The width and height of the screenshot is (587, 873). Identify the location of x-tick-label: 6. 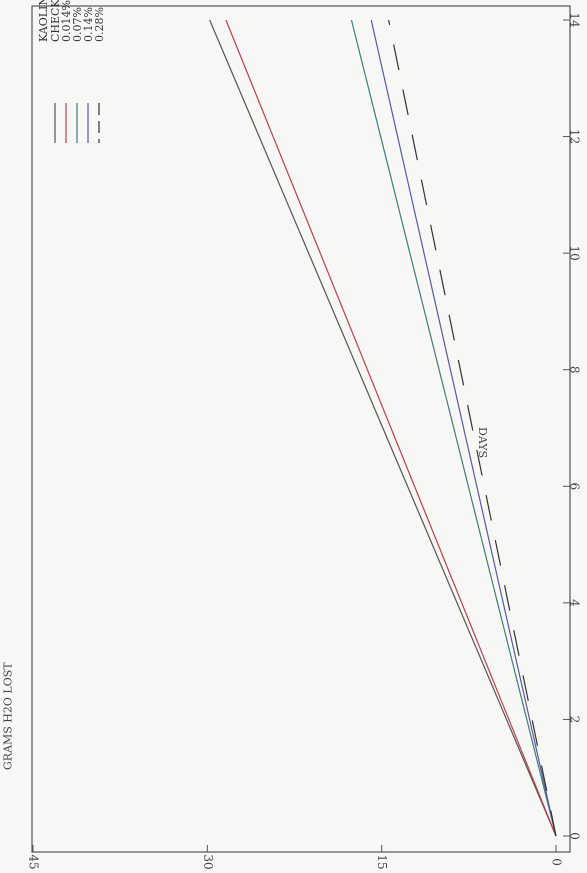
(575, 486).